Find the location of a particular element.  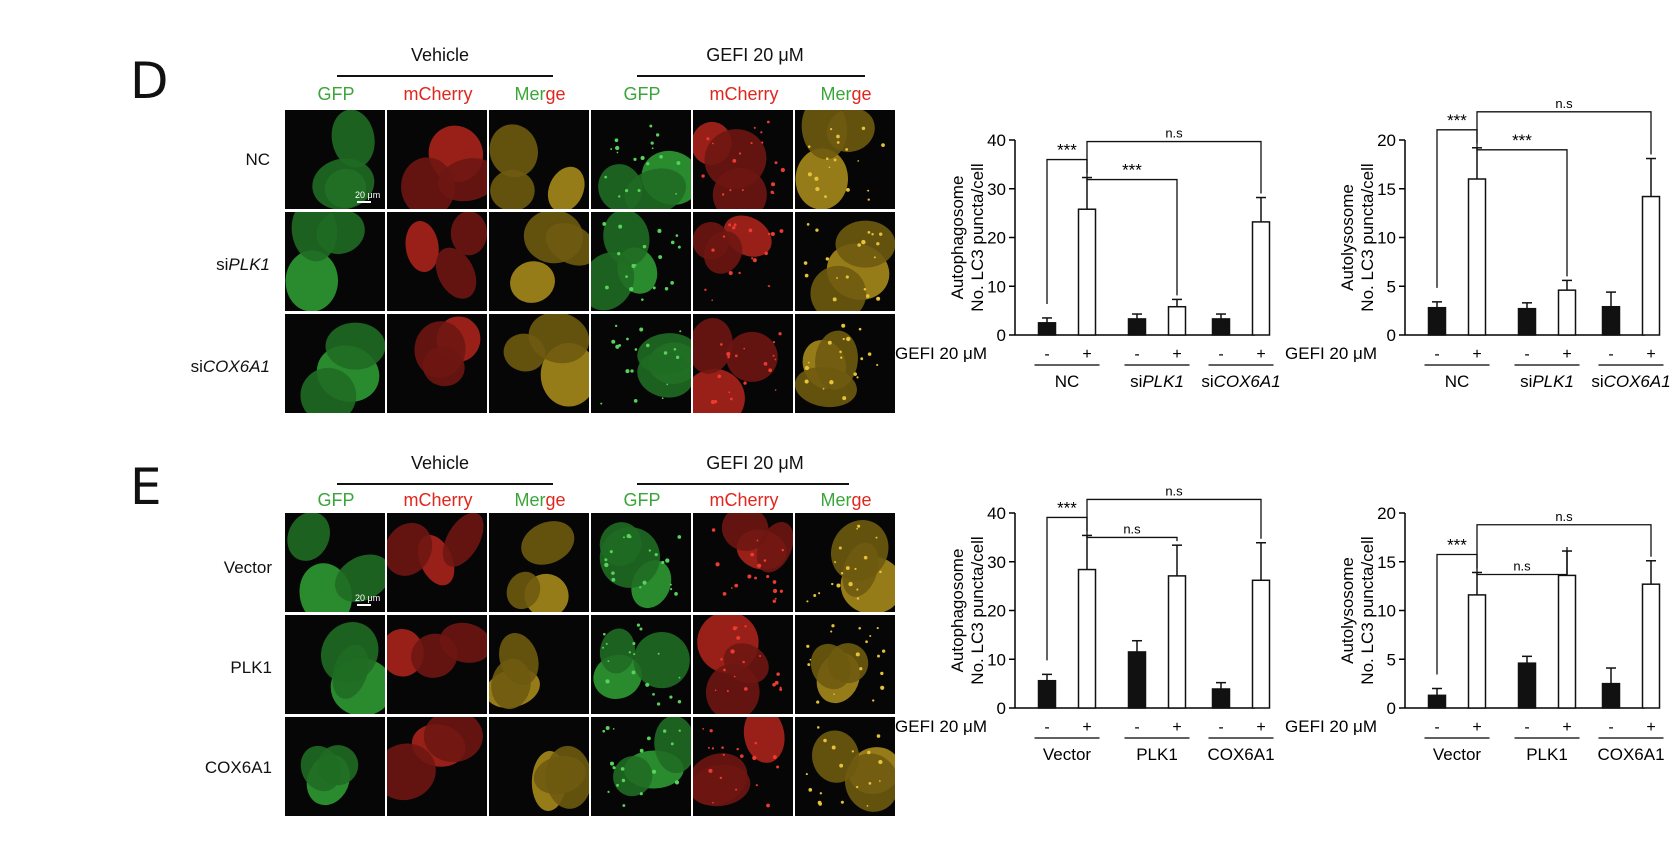

channel-label-merge: Merge is located at coordinates (846, 94).